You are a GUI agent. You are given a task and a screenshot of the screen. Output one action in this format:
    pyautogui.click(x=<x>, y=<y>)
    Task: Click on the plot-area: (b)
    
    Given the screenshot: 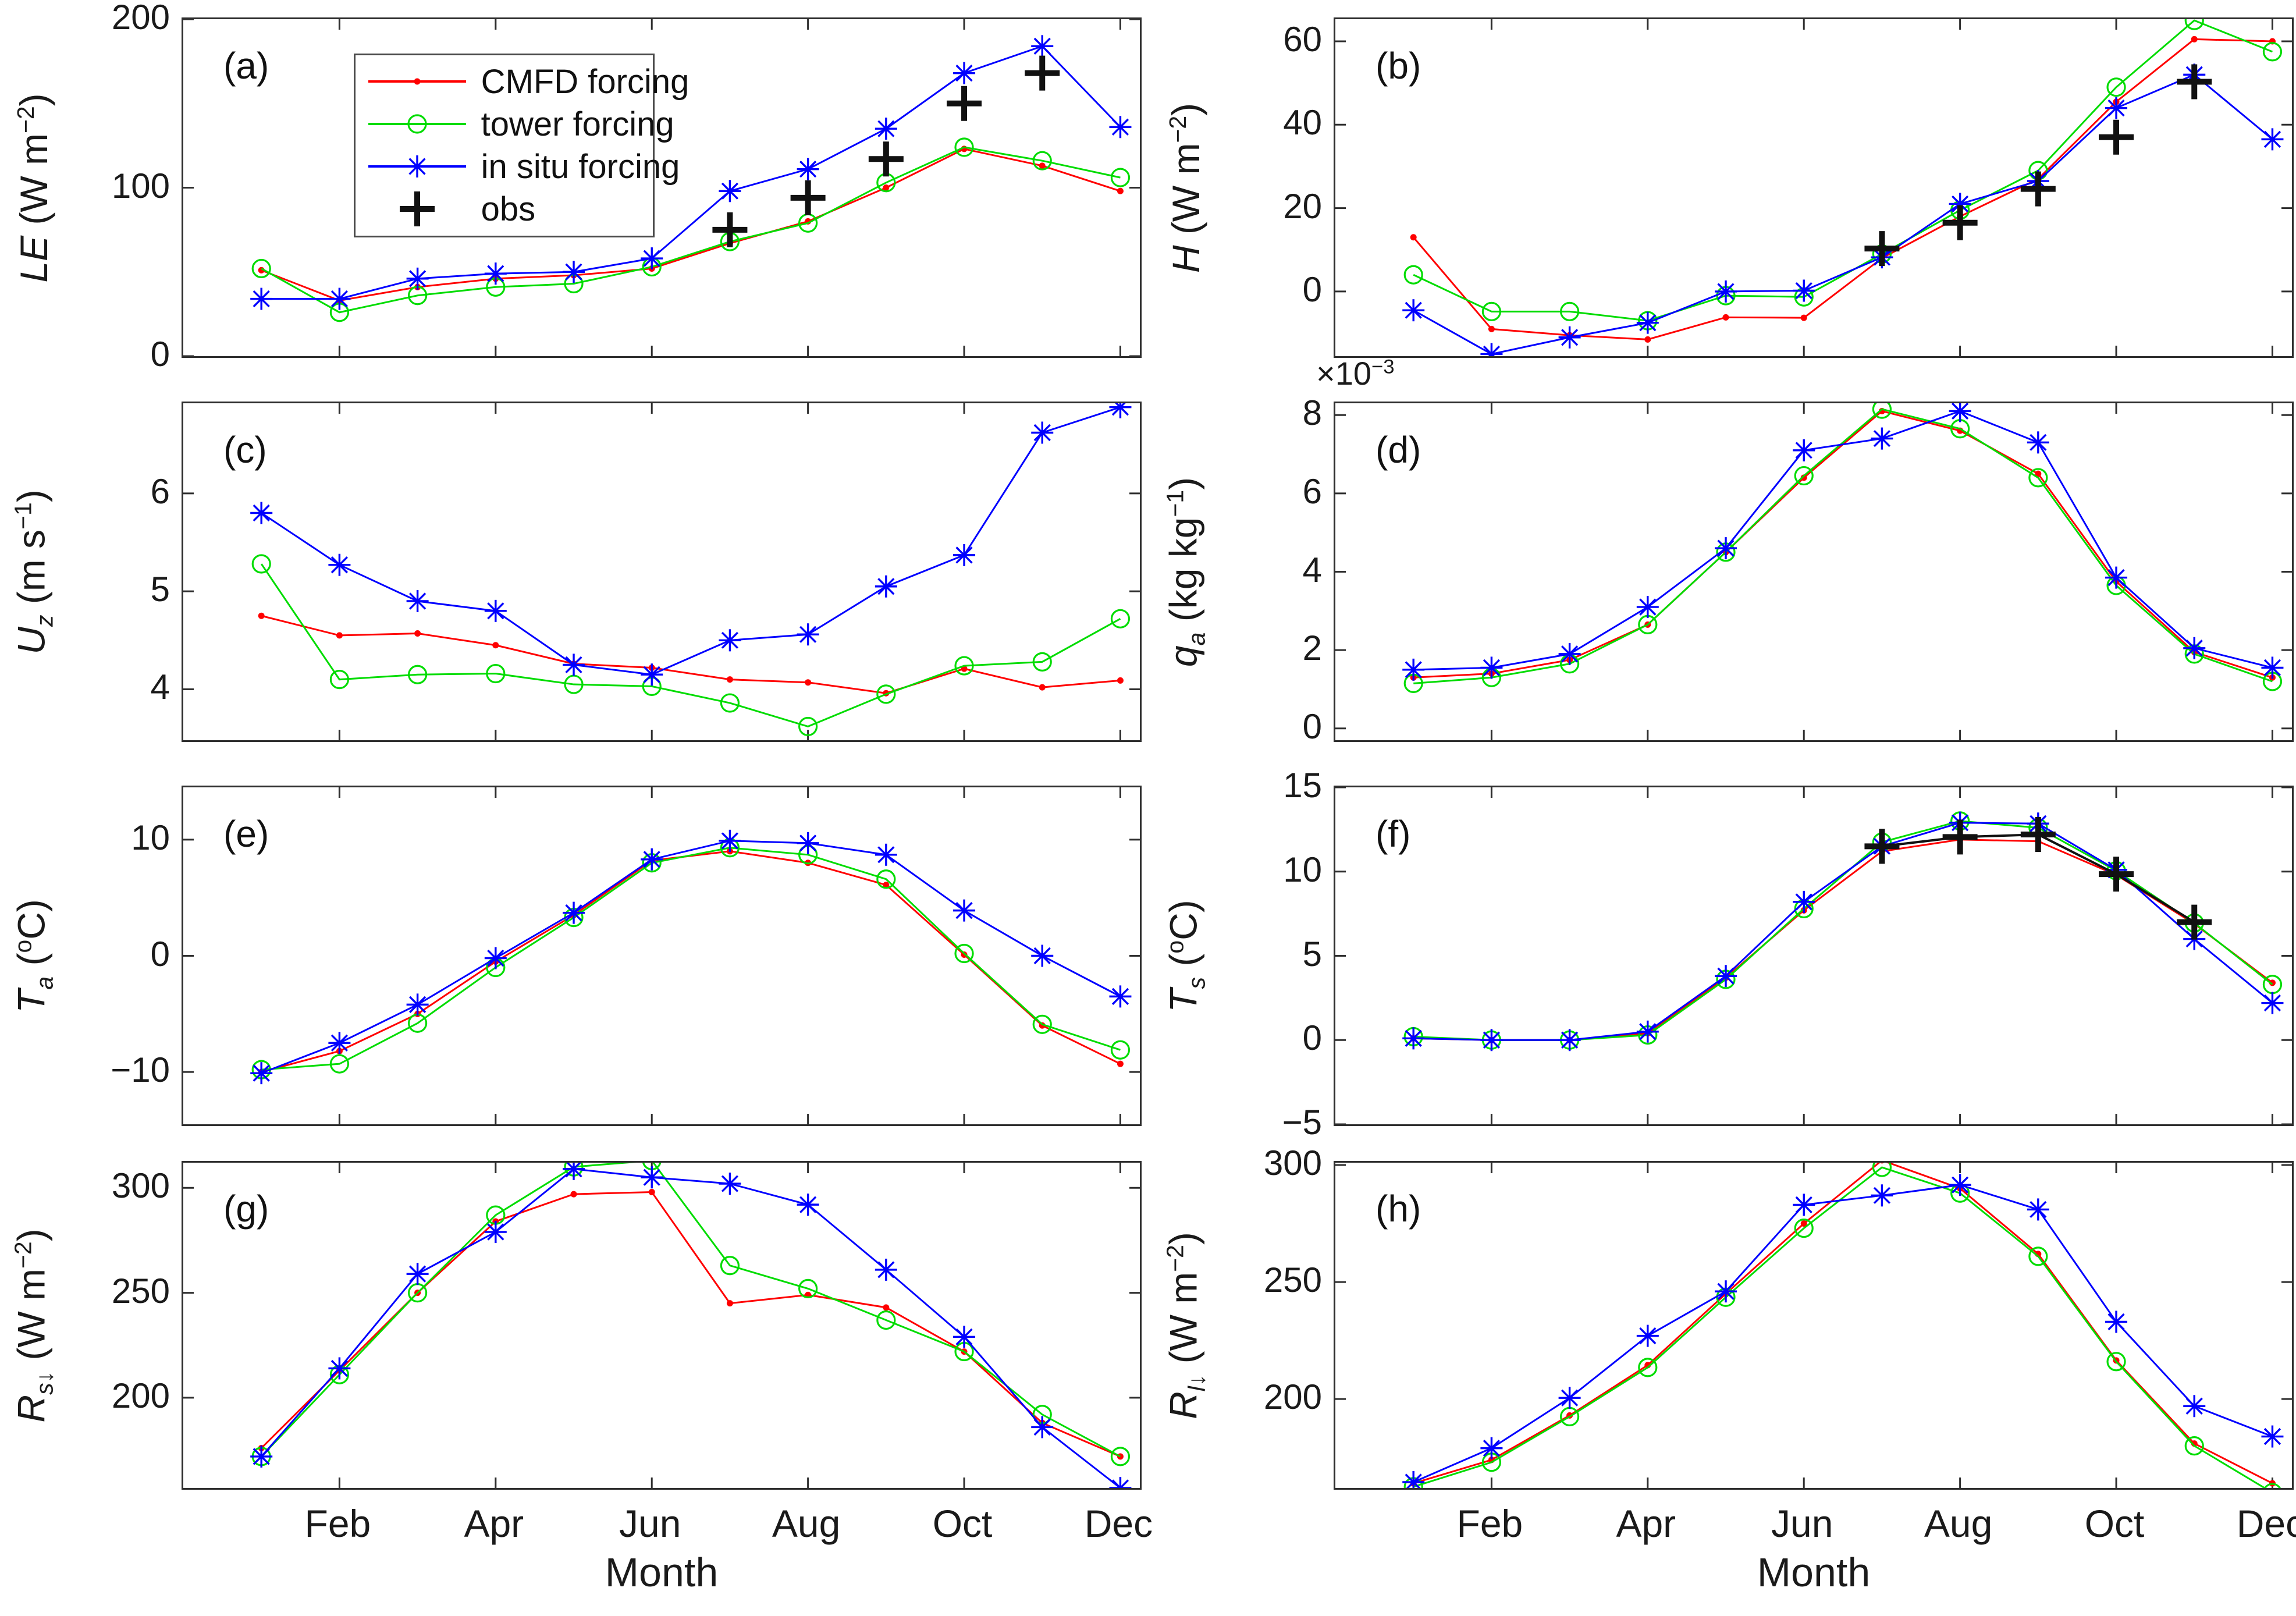 What is the action you would take?
    pyautogui.click(x=1814, y=187)
    